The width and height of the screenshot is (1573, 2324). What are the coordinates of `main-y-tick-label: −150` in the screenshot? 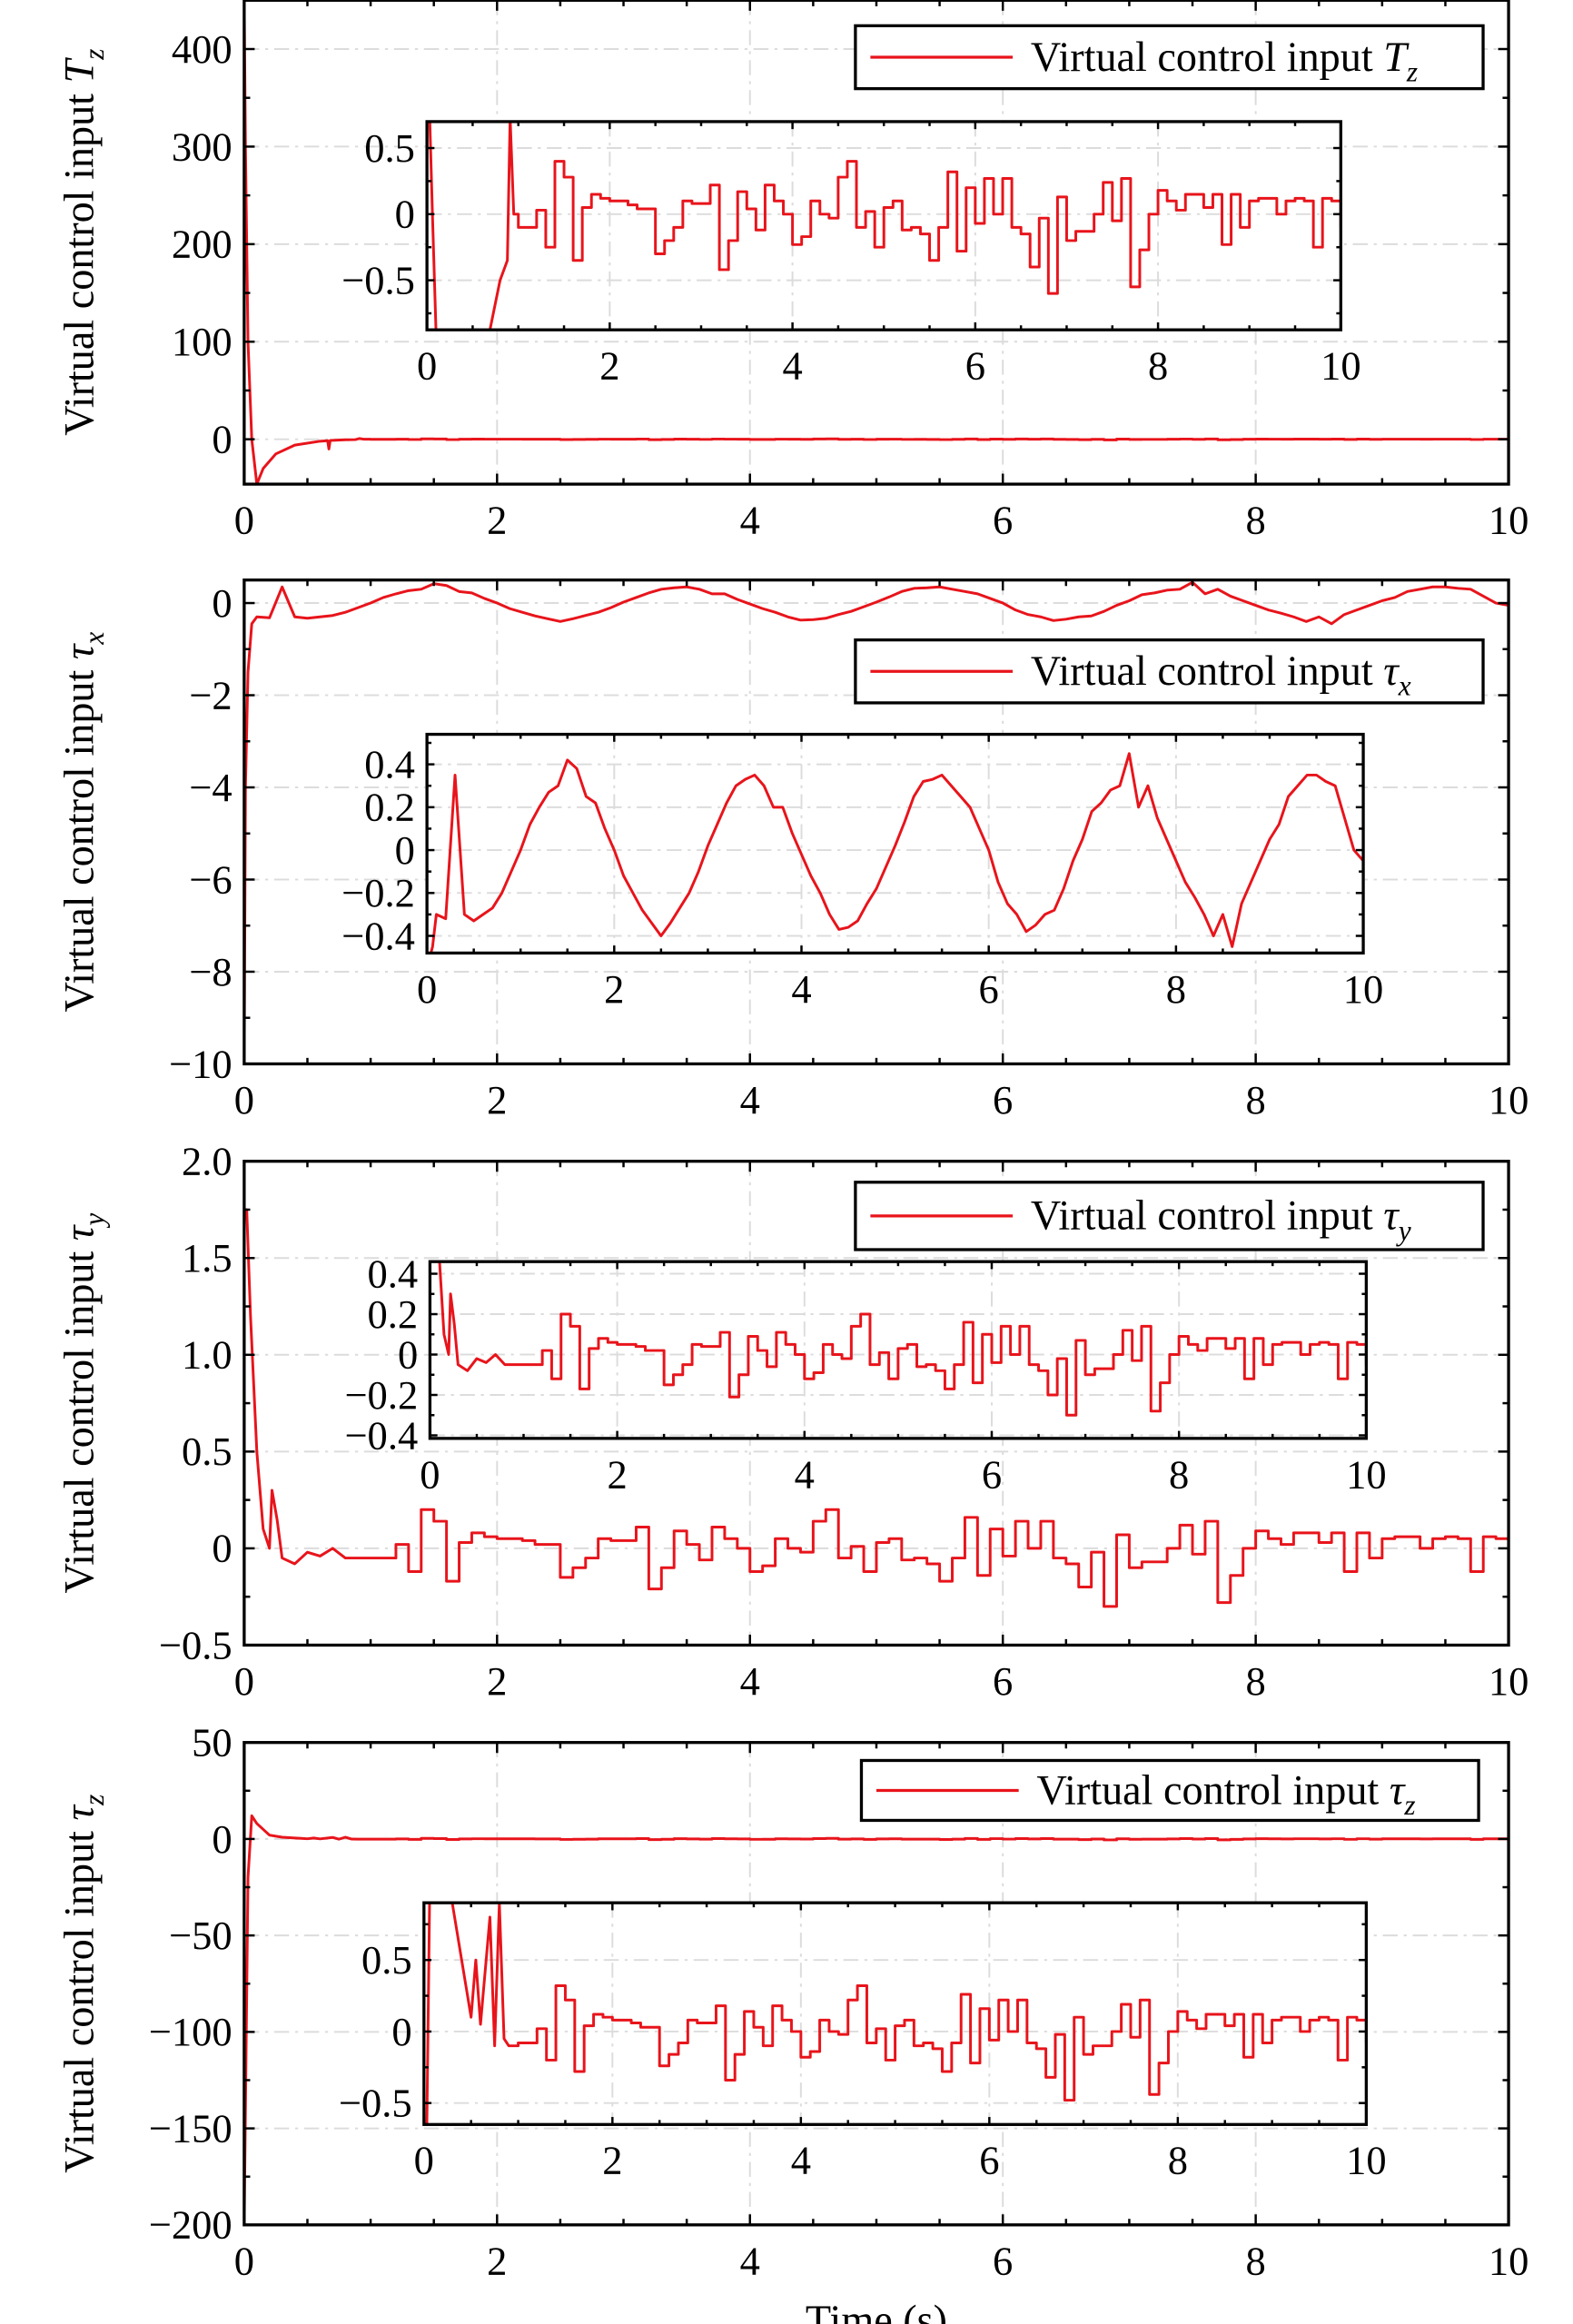 It's located at (191, 2128).